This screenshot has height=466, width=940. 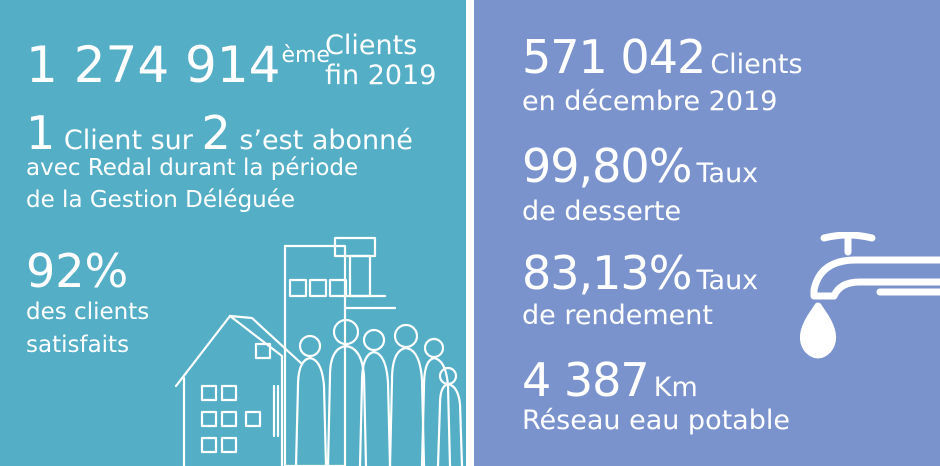 I want to click on stat-reseau-label: Km, so click(x=675, y=387).